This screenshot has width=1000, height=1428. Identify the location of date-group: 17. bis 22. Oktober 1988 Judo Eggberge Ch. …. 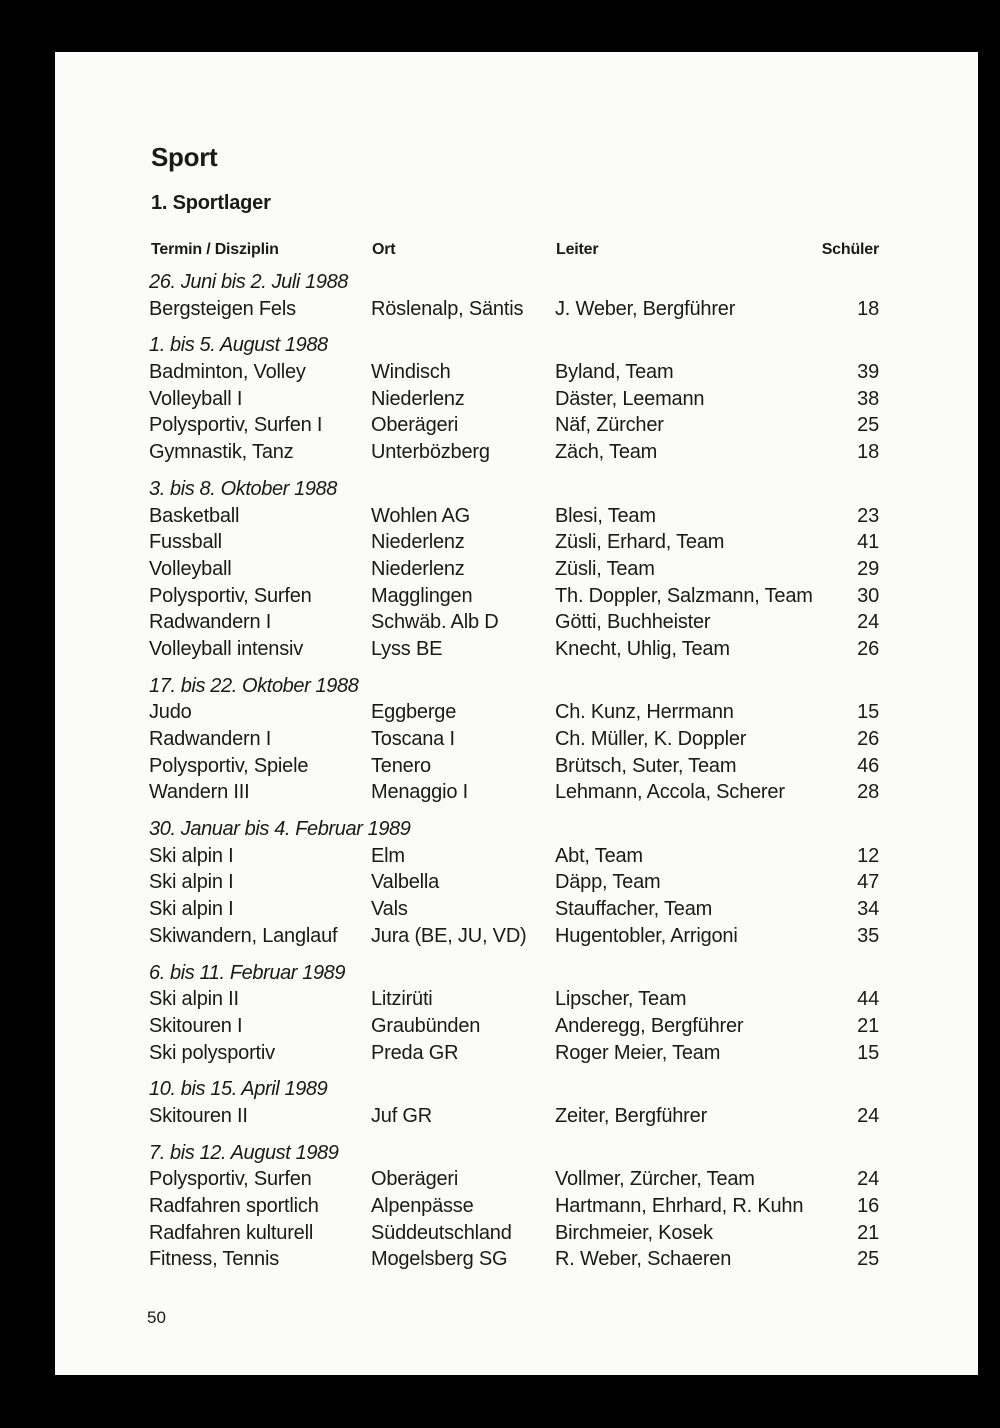
(514, 739).